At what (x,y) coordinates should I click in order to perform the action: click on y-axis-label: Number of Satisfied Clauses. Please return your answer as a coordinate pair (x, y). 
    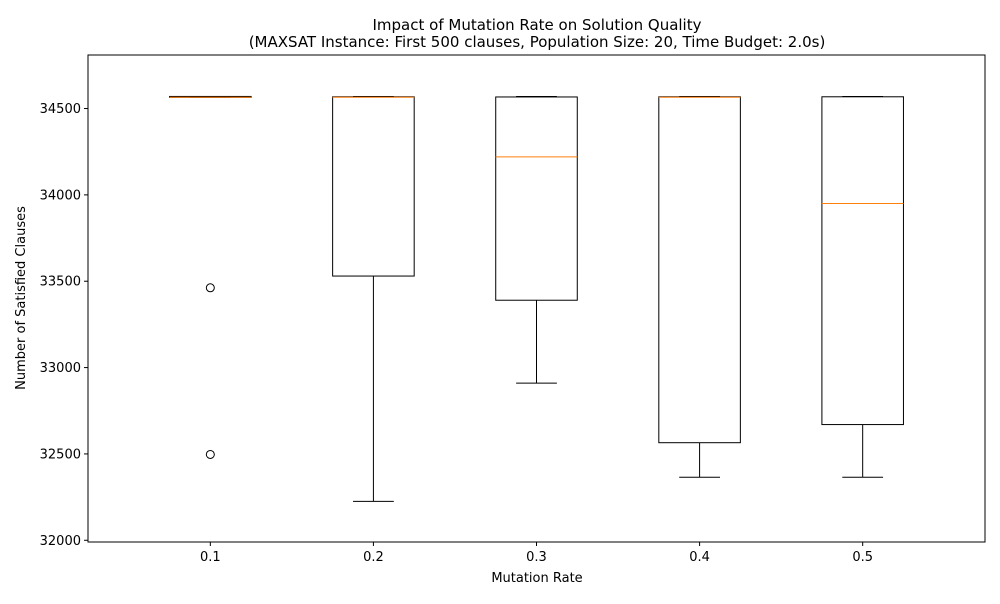
    Looking at the image, I should click on (21, 298).